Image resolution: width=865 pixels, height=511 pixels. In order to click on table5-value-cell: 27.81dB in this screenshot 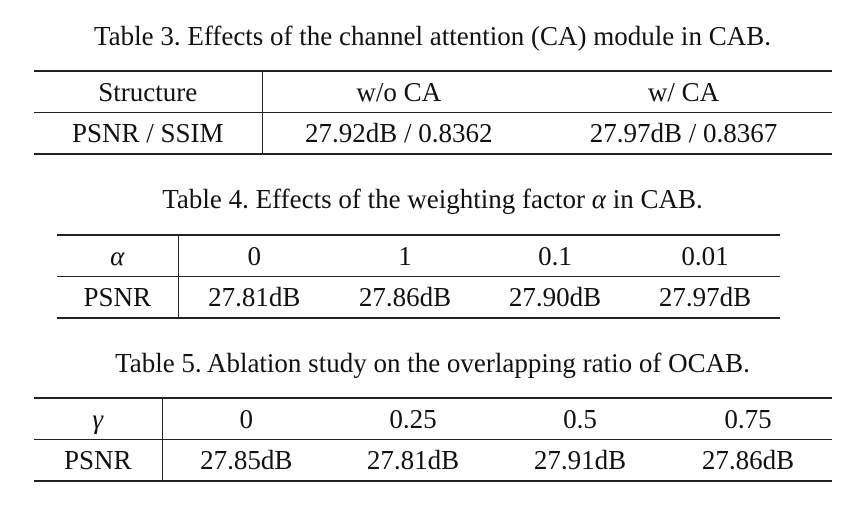, I will do `click(413, 460)`.